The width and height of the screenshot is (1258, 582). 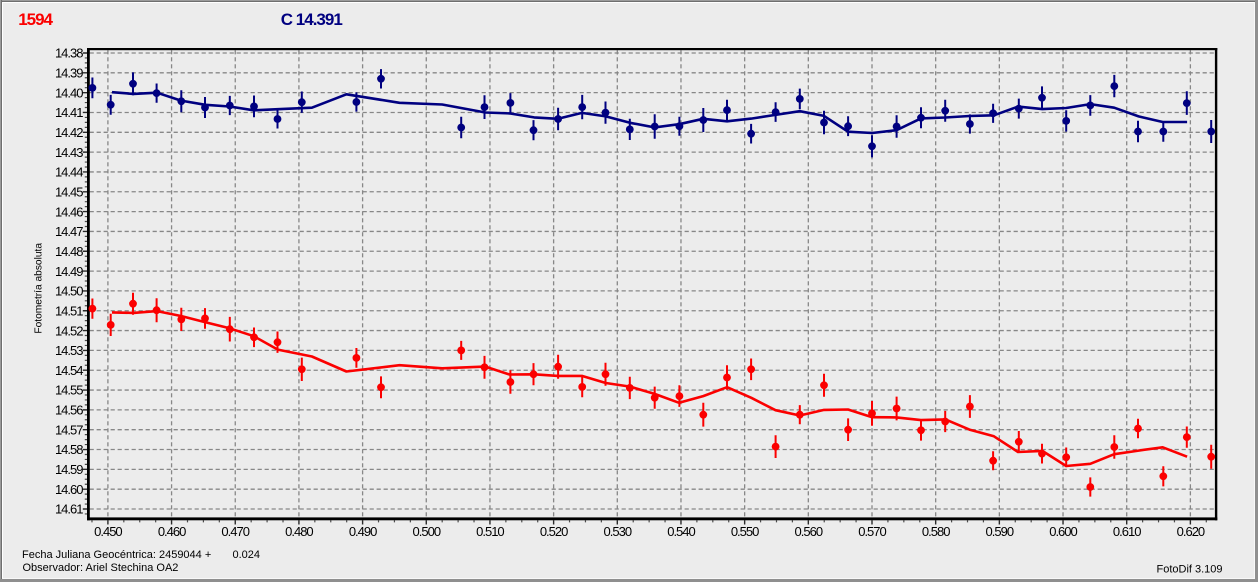 I want to click on svg-text: 0.460, so click(x=172, y=531).